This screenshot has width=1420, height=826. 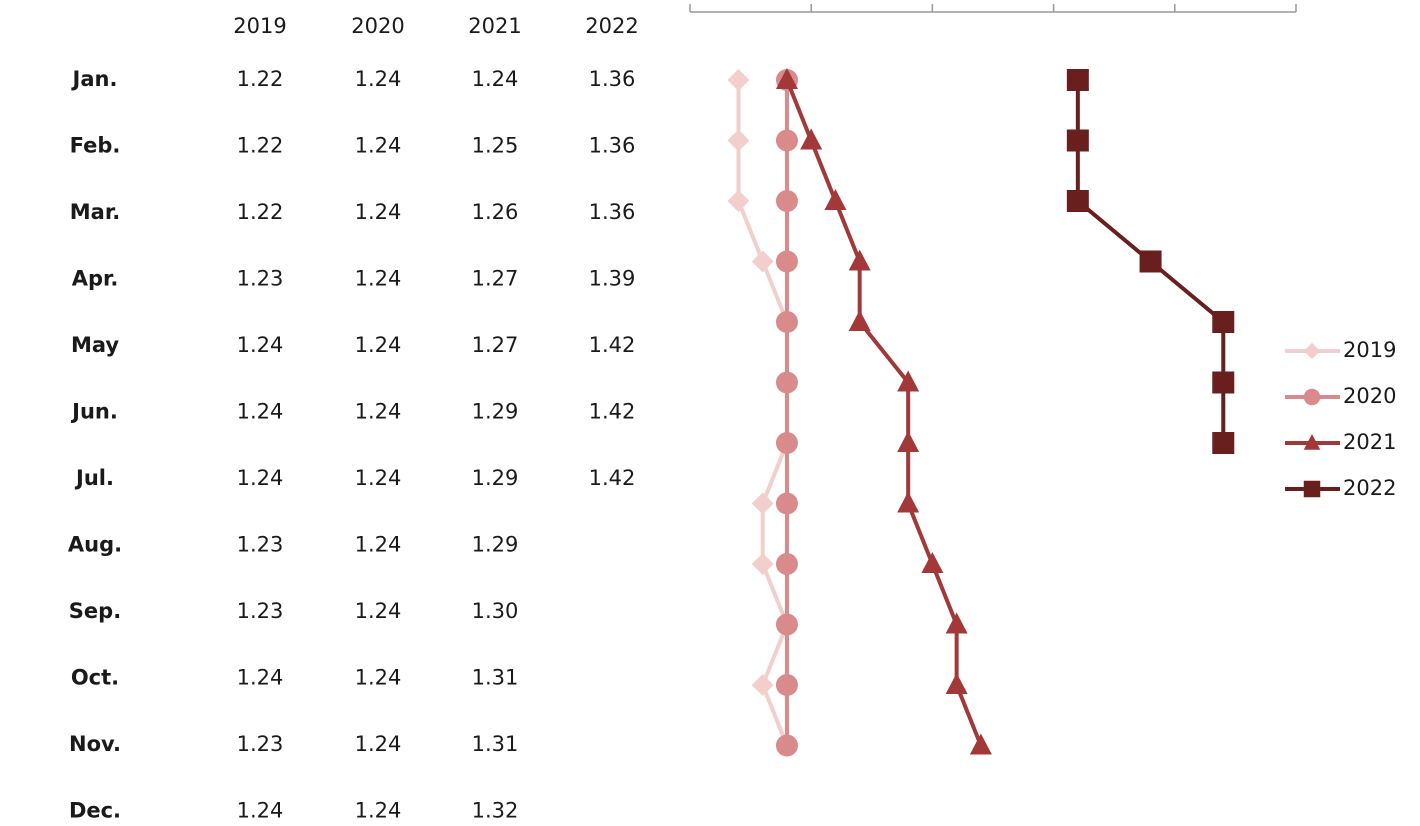 What do you see at coordinates (94, 79) in the screenshot?
I see `month-label: Jan.` at bounding box center [94, 79].